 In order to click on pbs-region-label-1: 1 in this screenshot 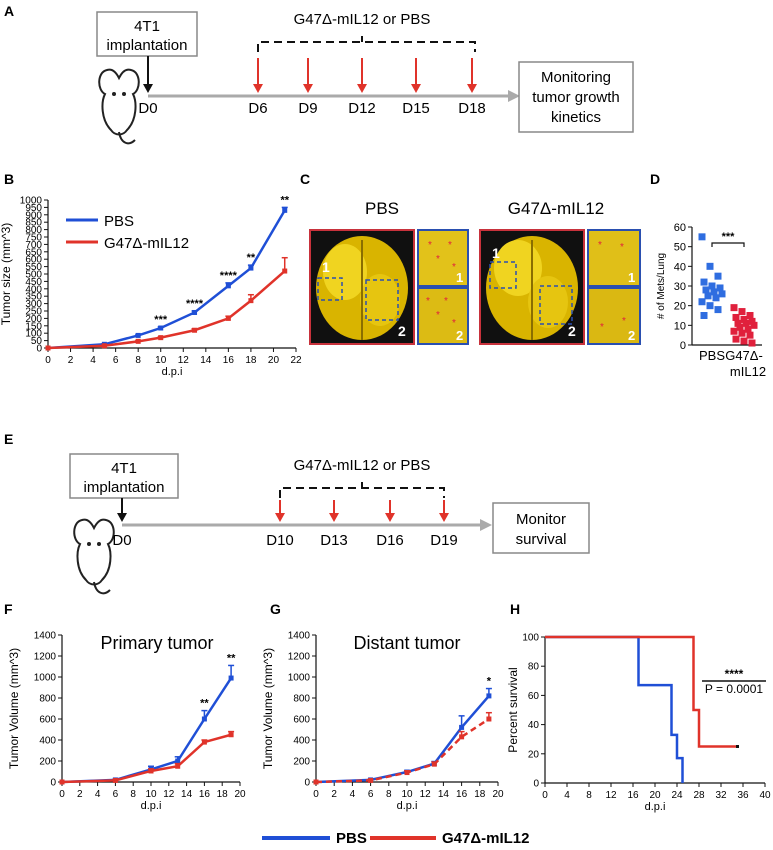, I will do `click(326, 267)`.